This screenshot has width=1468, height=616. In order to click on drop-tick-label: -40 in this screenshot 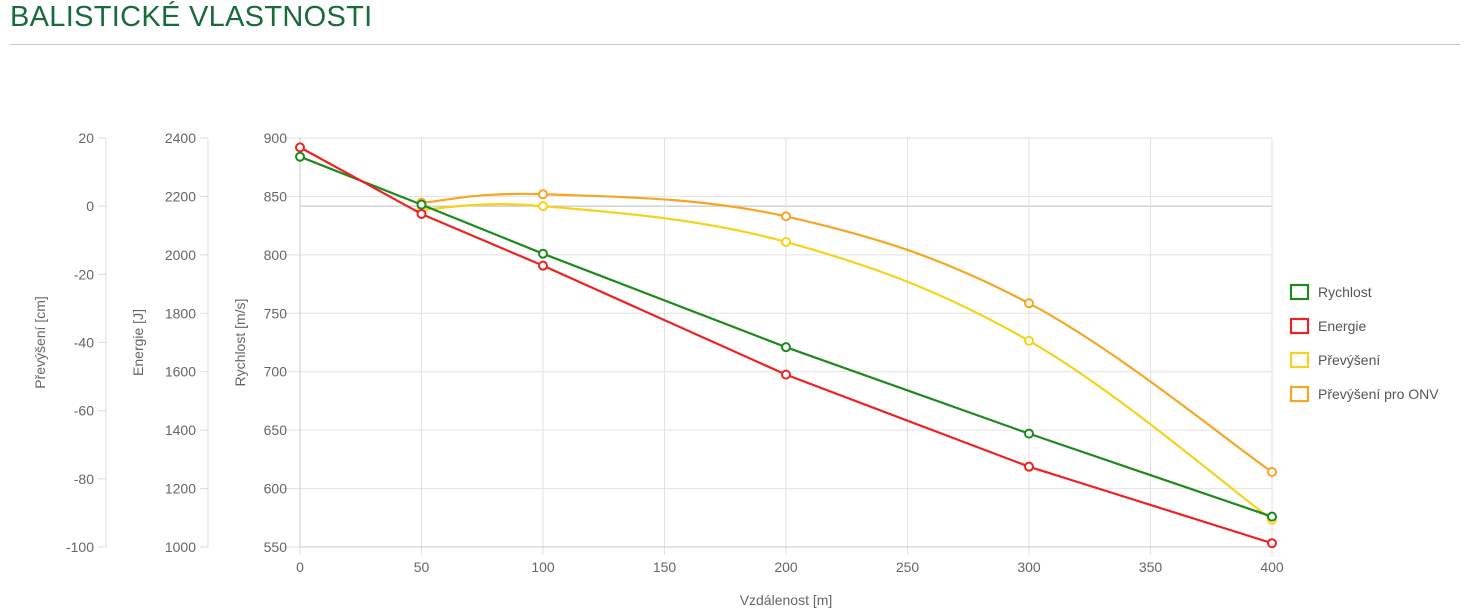, I will do `click(84, 343)`.